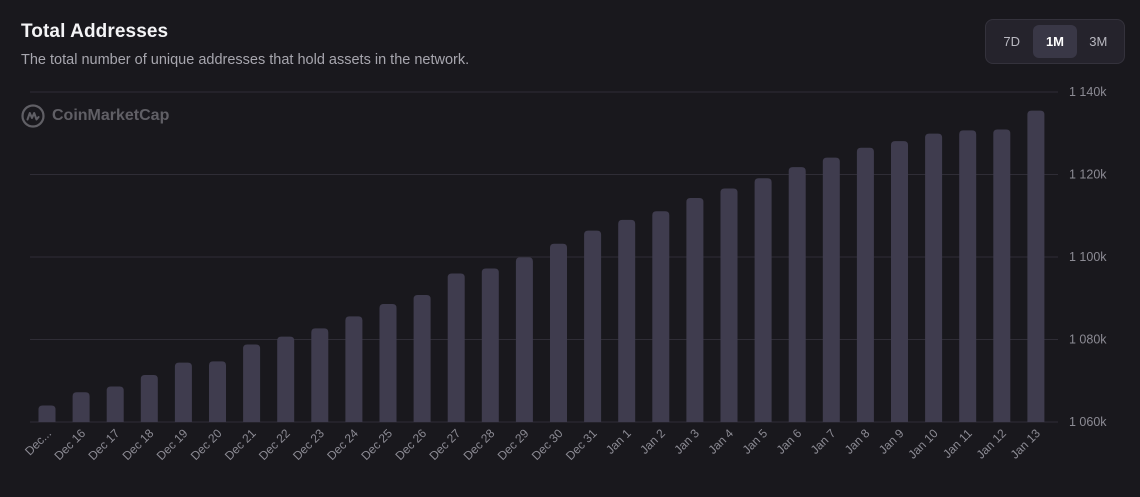 The image size is (1140, 497). Describe the element at coordinates (206, 444) in the screenshot. I see `x-tick-label: Dec 20` at that location.